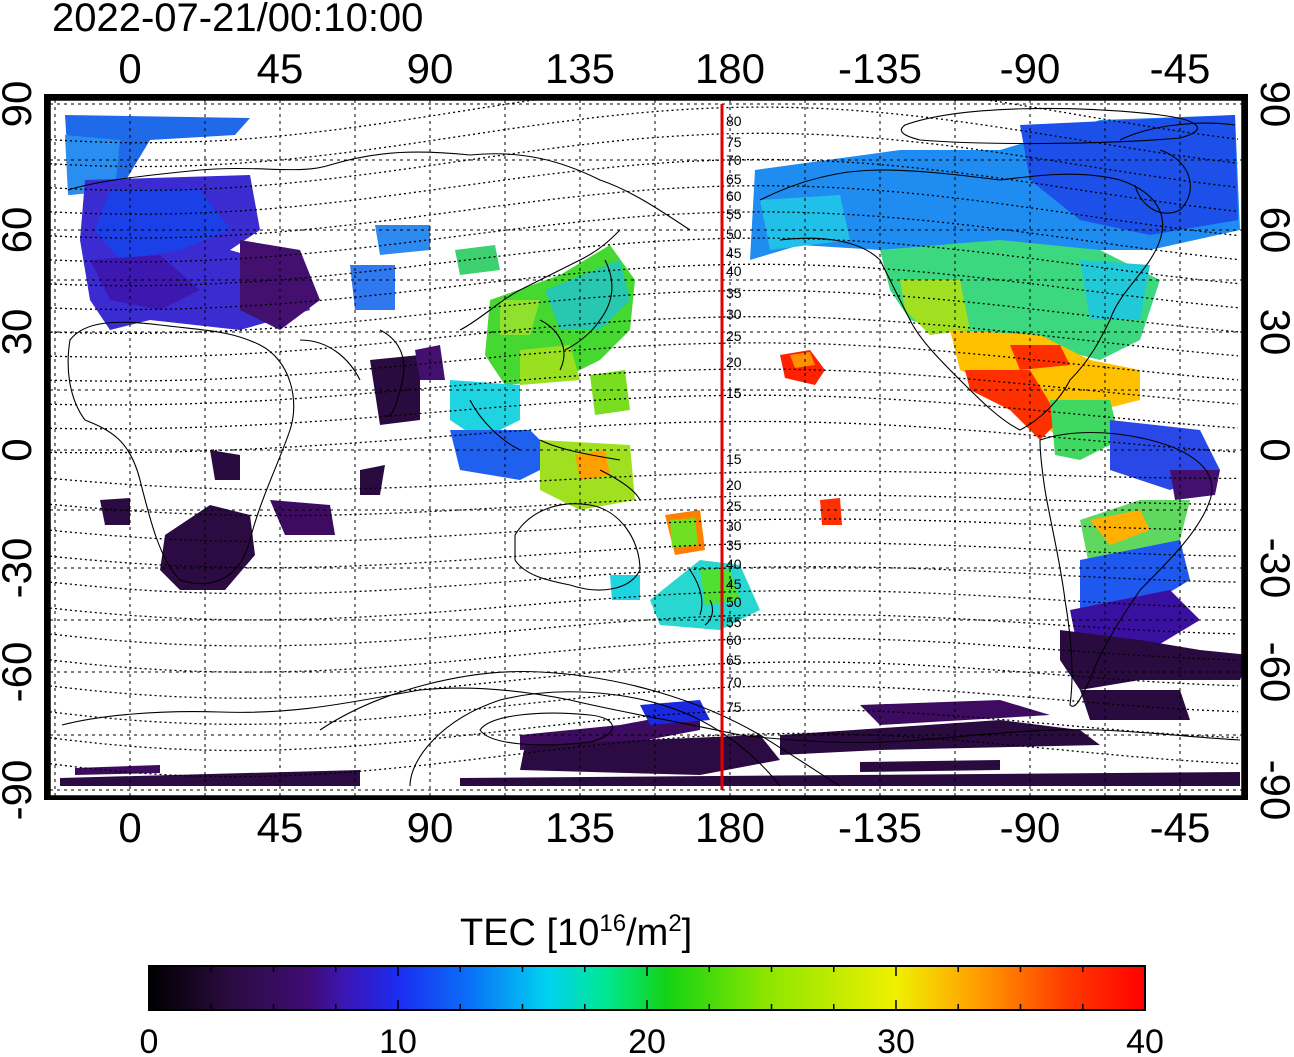 This screenshot has width=1294, height=1057. Describe the element at coordinates (149, 1040) in the screenshot. I see `colorbar-tick-label: 0` at that location.